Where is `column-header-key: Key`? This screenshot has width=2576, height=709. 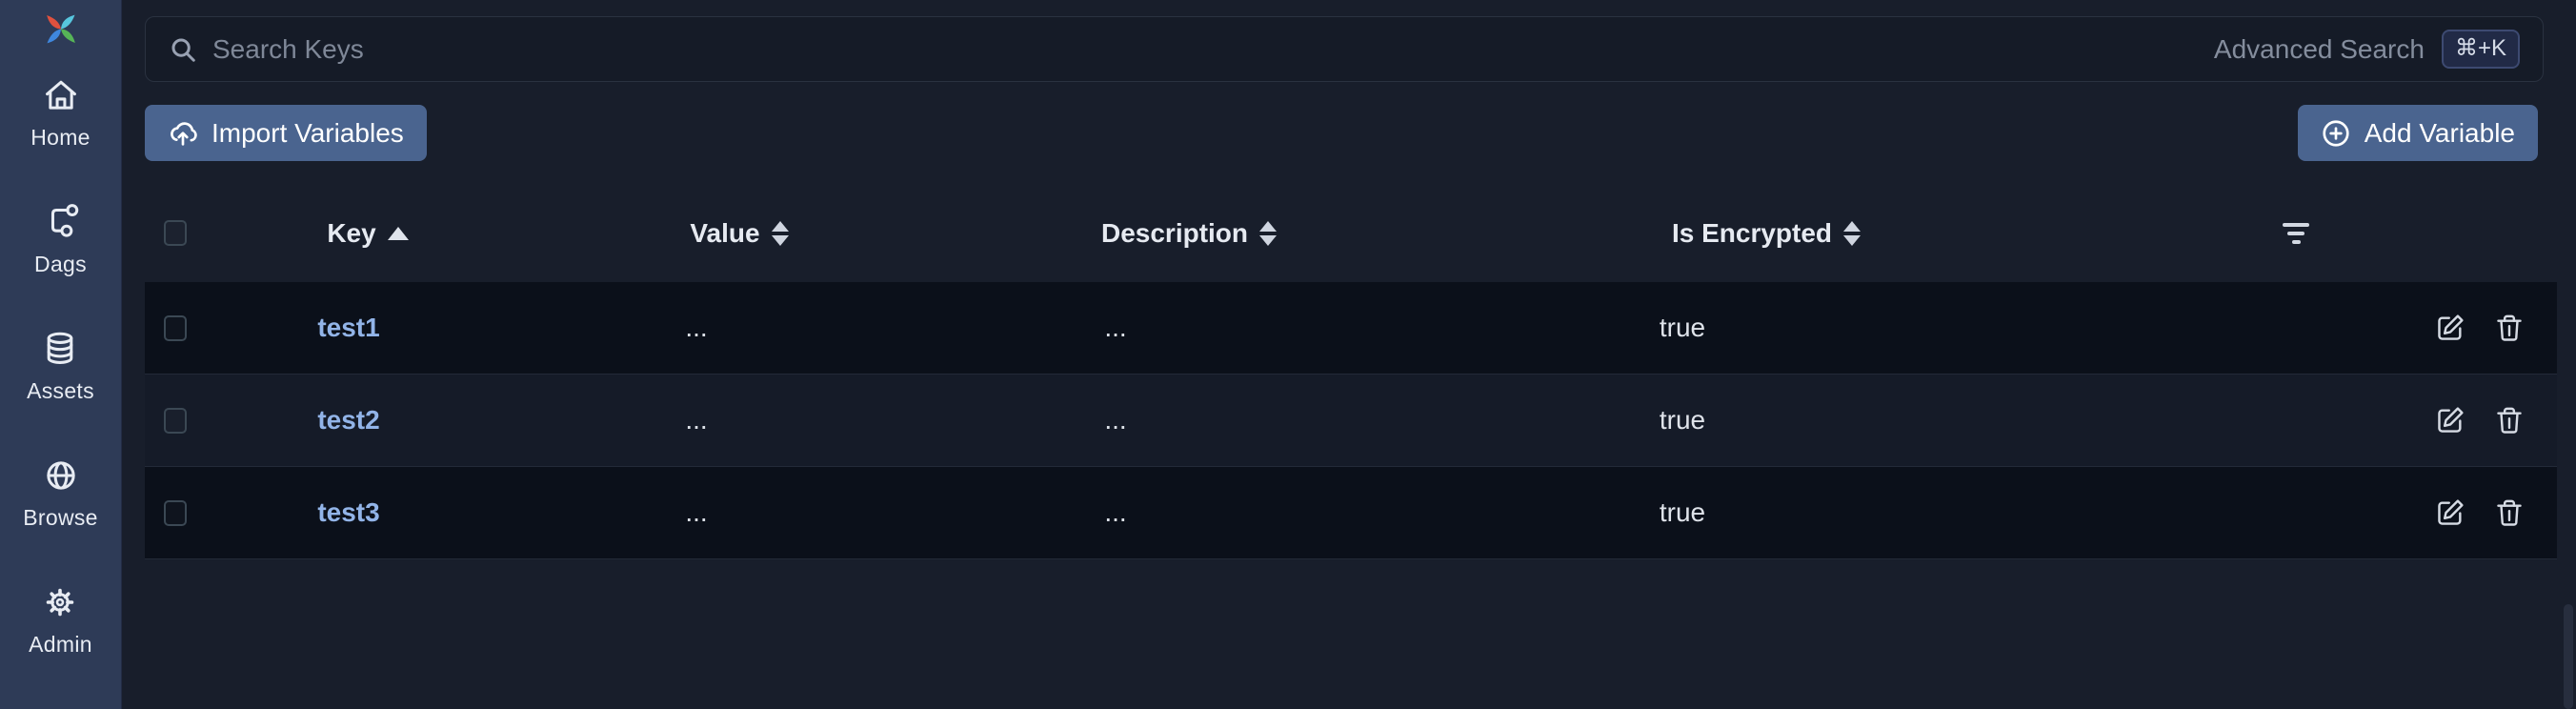 column-header-key: Key is located at coordinates (368, 233).